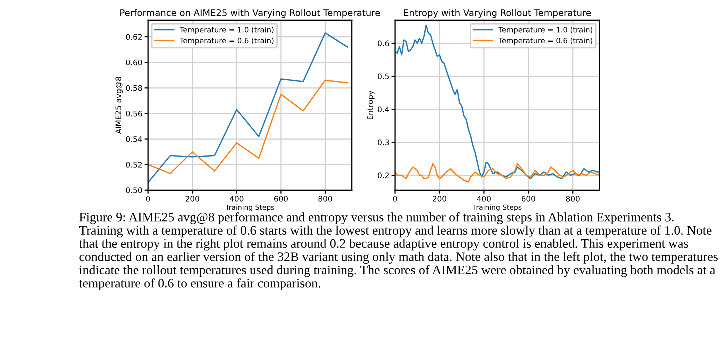 The image size is (720, 340). Describe the element at coordinates (498, 13) in the screenshot. I see `chart-title: Entropy with Varying Rollout Temperature` at that location.